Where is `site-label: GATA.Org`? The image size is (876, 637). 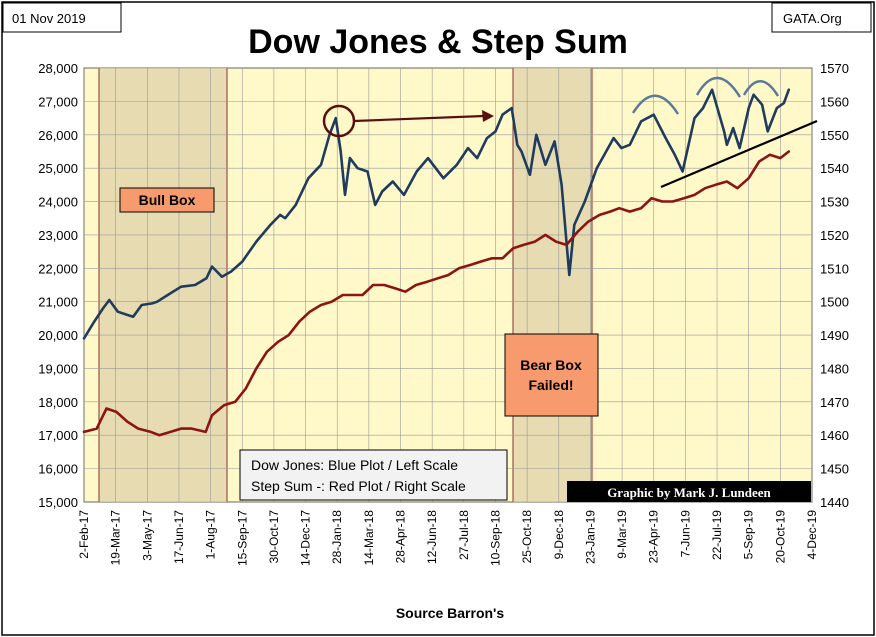 site-label: GATA.Org is located at coordinates (812, 18).